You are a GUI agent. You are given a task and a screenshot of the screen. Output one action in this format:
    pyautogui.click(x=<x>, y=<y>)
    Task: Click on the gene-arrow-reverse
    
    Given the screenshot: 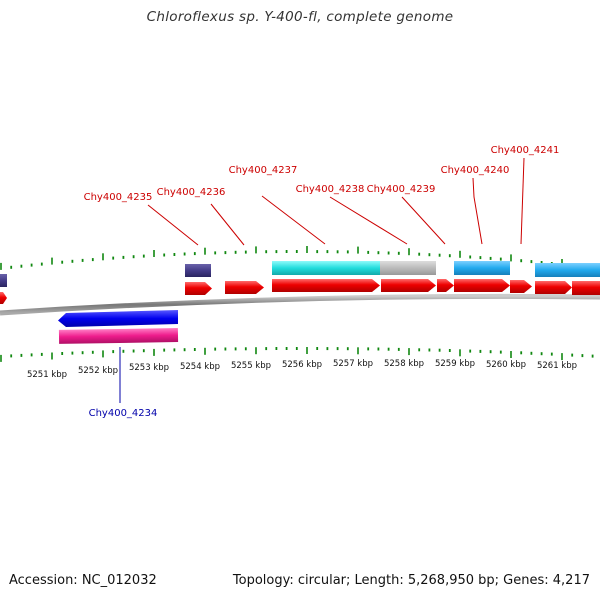 What is the action you would take?
    pyautogui.click(x=118, y=318)
    